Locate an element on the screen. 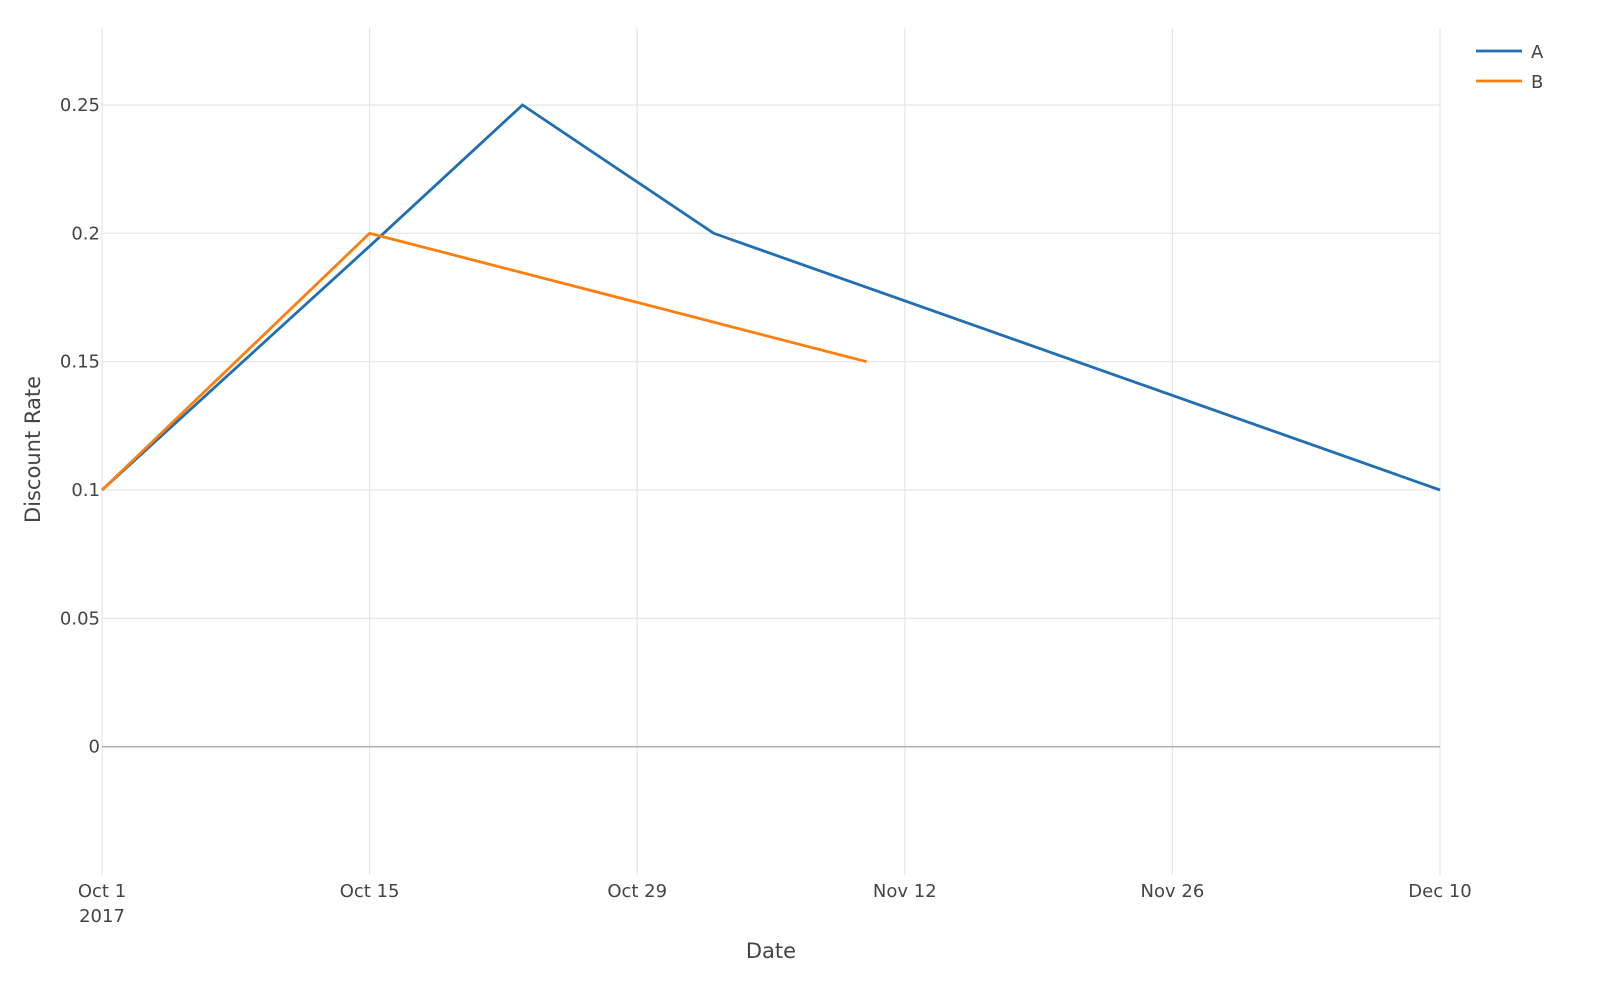 The width and height of the screenshot is (1600, 999). legend-label: A is located at coordinates (1537, 52).